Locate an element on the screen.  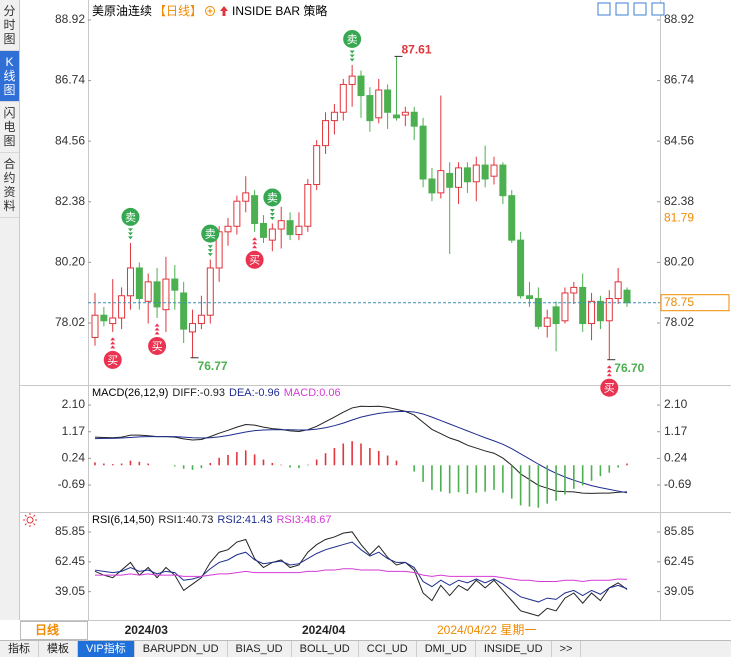
sidebar-tab: K线图 is located at coordinates (9, 76).